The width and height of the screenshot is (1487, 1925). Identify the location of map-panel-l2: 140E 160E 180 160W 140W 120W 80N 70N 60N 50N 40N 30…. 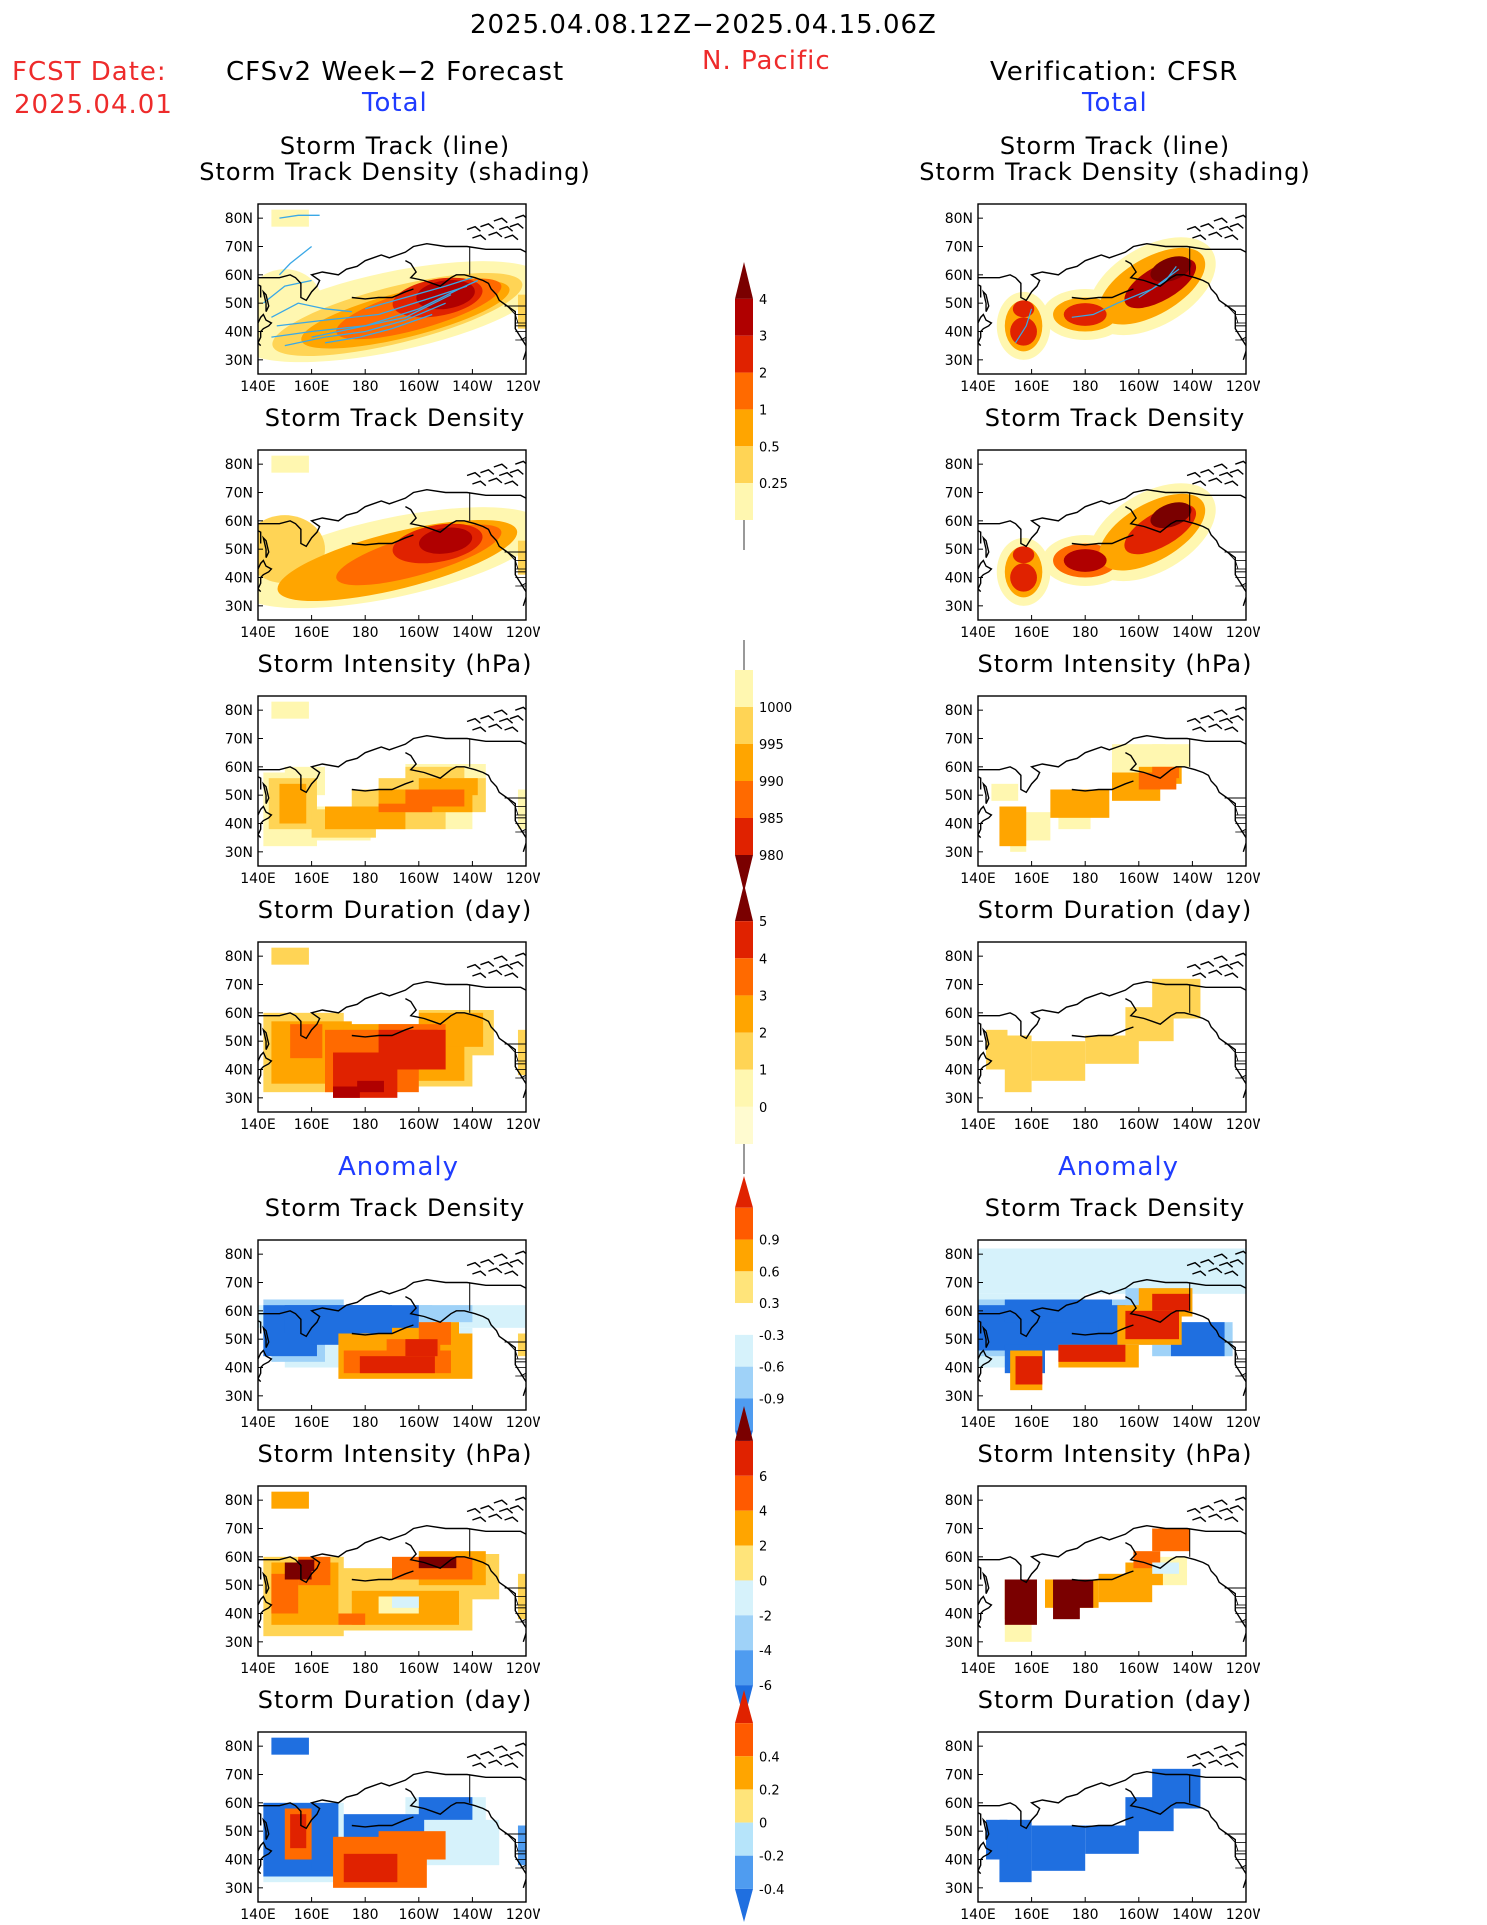
(382, 545).